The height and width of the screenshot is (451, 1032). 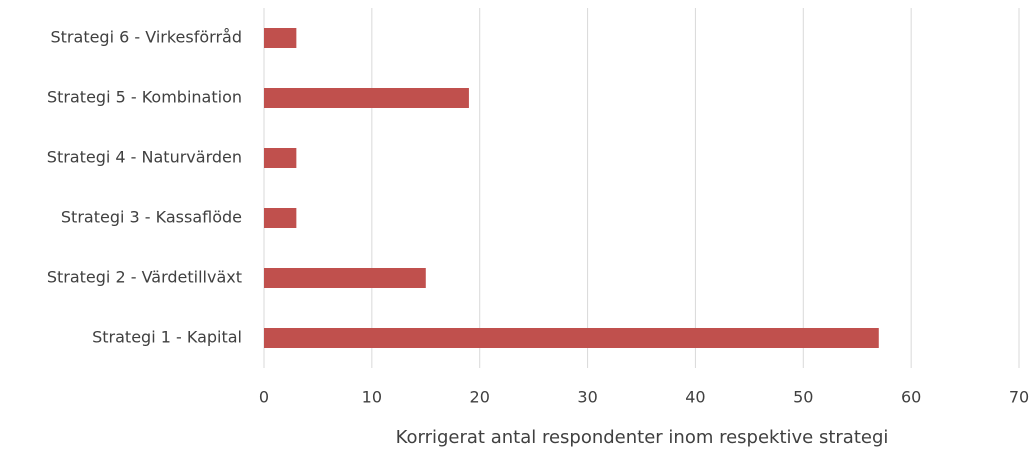 What do you see at coordinates (144, 157) in the screenshot?
I see `y-tick-label: Strategi 4 - Naturvärden` at bounding box center [144, 157].